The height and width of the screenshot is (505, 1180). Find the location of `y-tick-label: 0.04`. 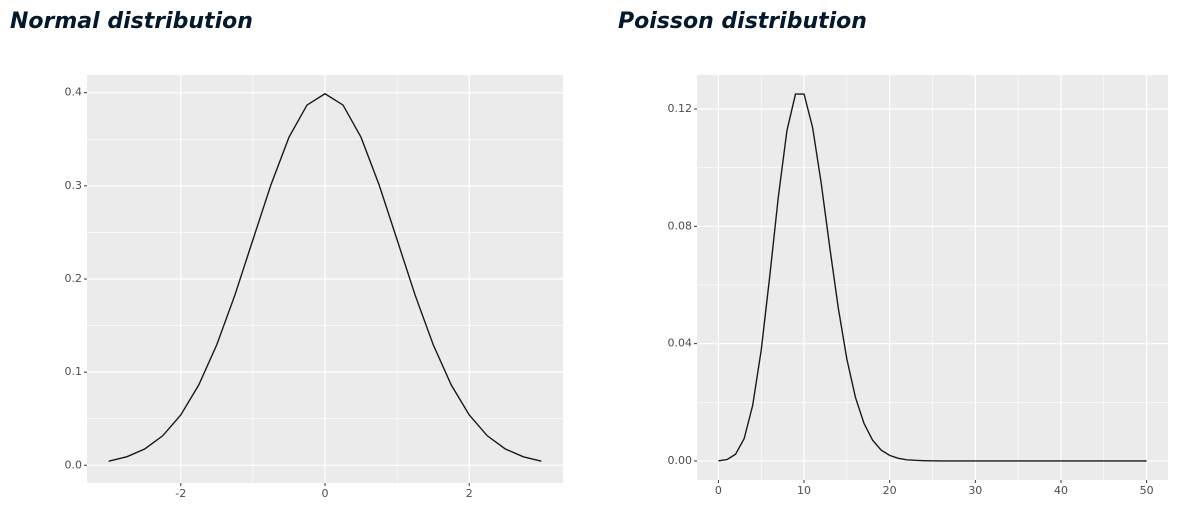

y-tick-label: 0.04 is located at coordinates (680, 343).